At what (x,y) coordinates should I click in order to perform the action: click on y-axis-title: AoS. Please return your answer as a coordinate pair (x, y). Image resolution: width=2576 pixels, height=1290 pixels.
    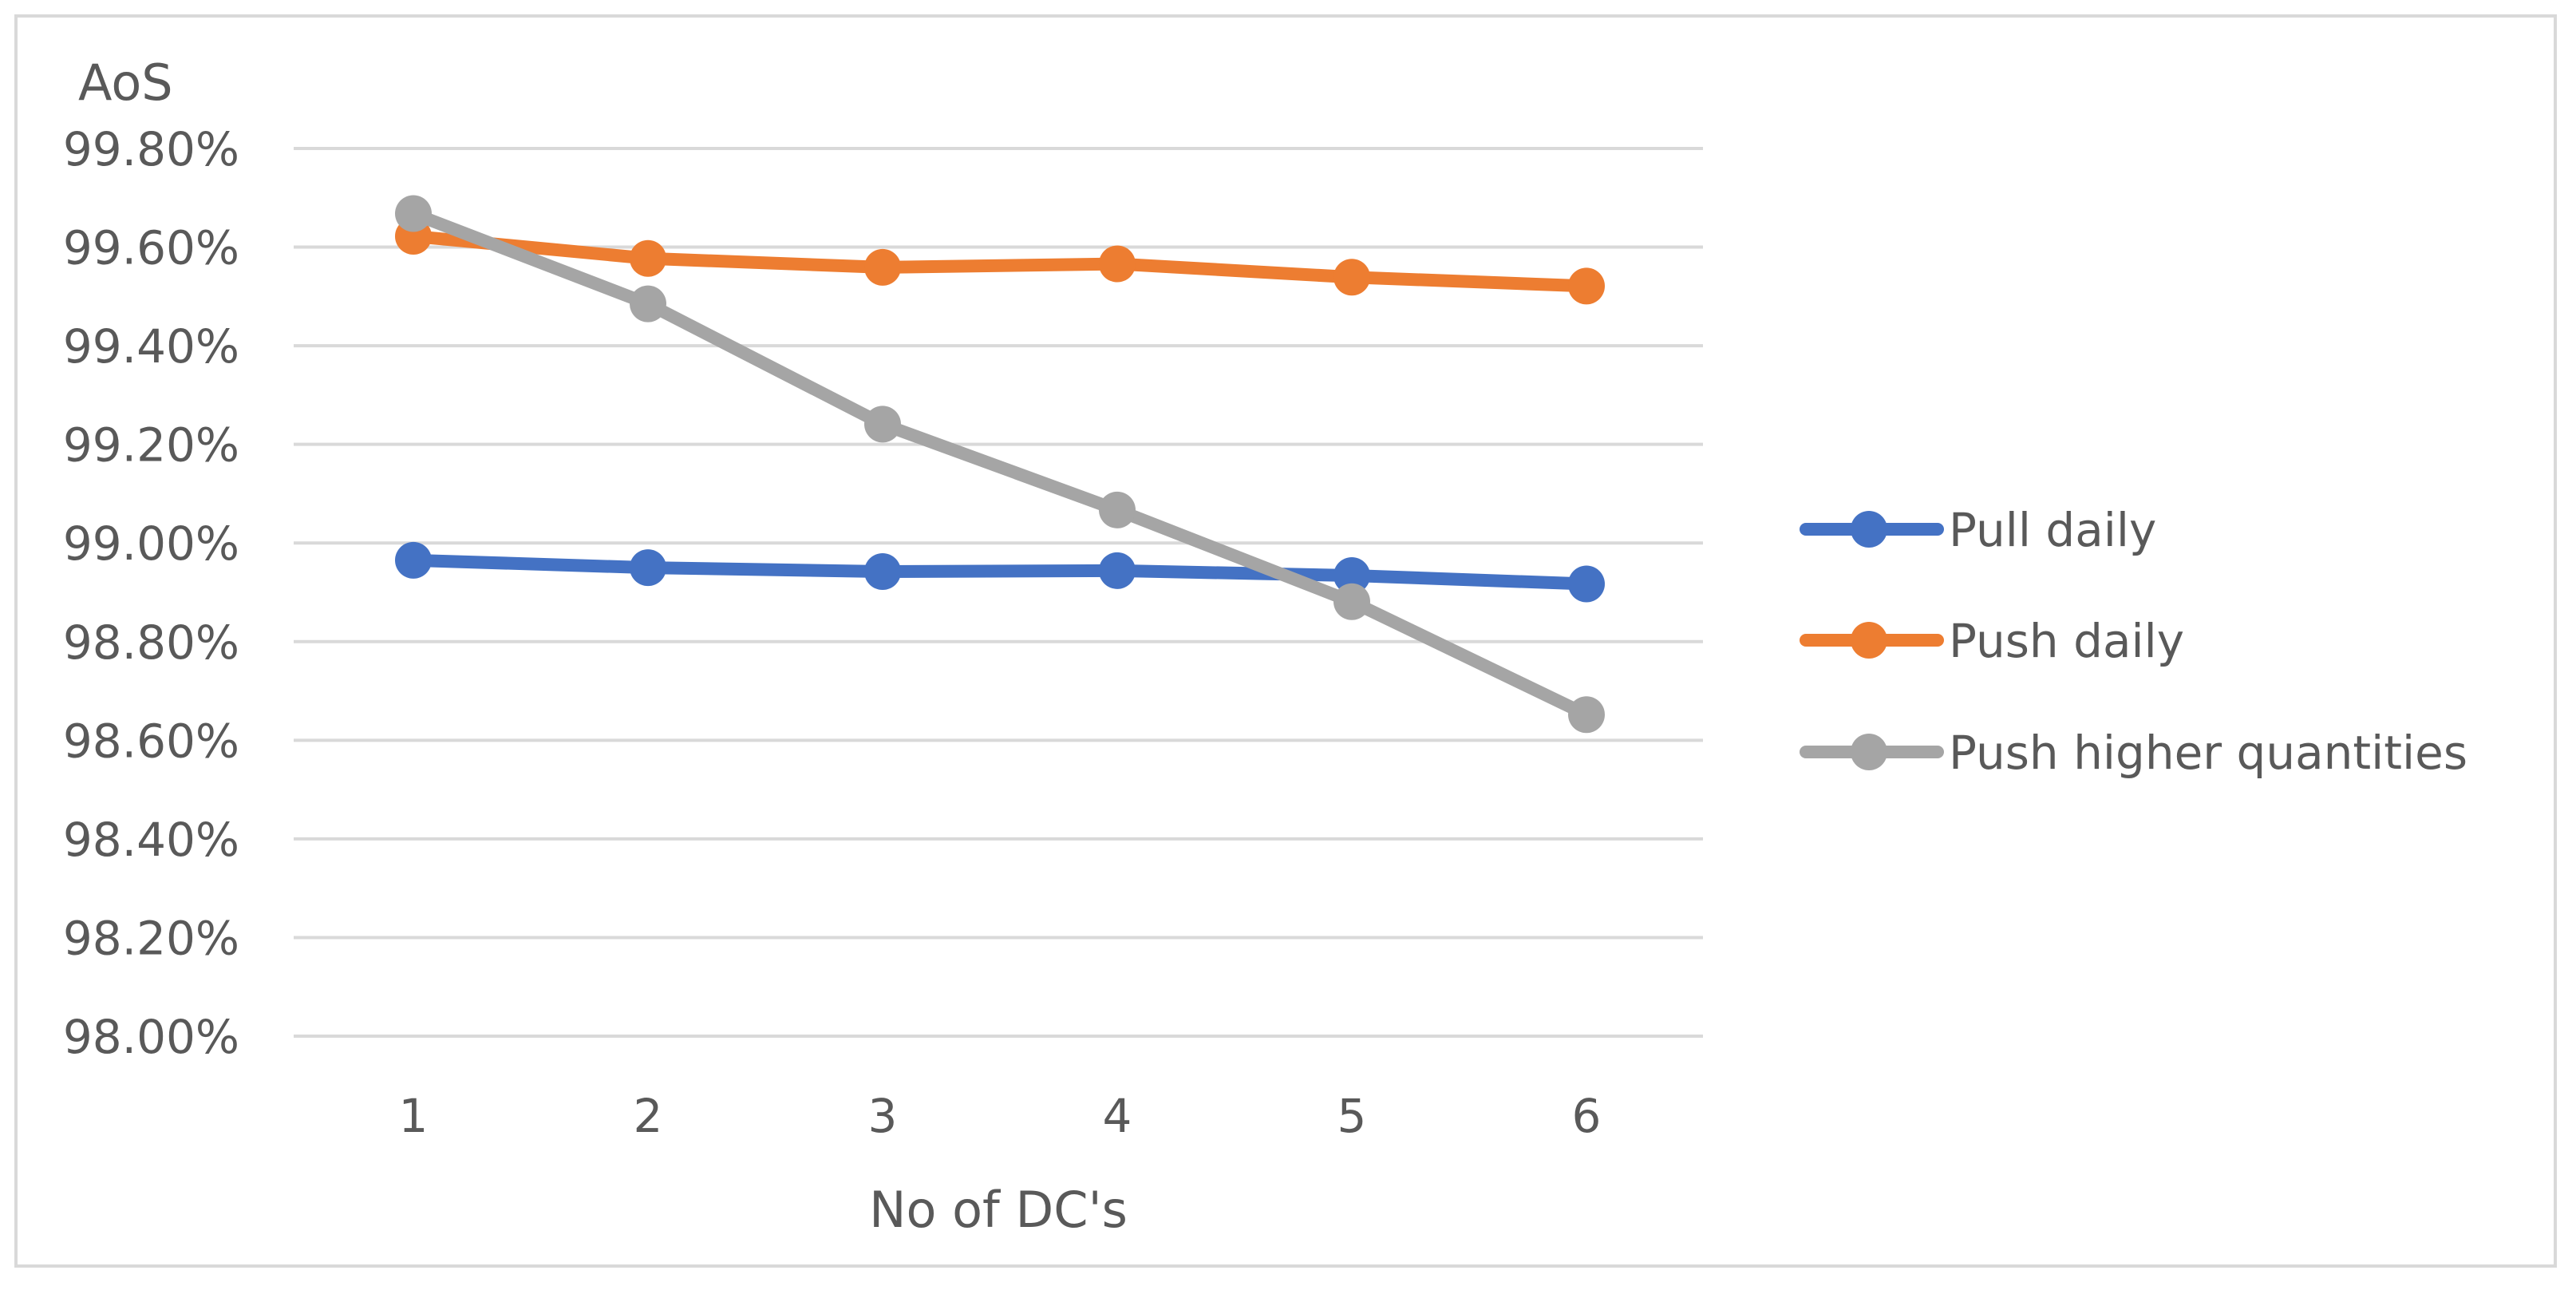
    Looking at the image, I should click on (125, 83).